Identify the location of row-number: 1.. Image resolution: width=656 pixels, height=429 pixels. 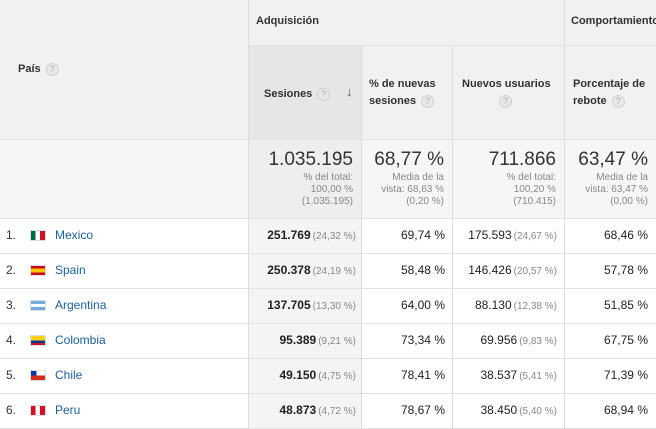
(11, 235).